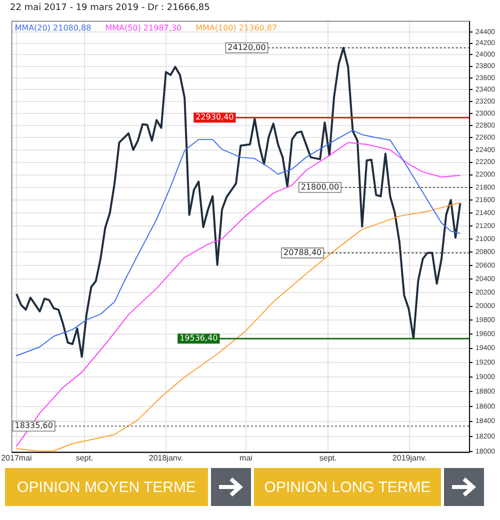 This screenshot has height=520, width=500. Describe the element at coordinates (106, 487) in the screenshot. I see `text: OPINION MOYEN TERME` at that location.